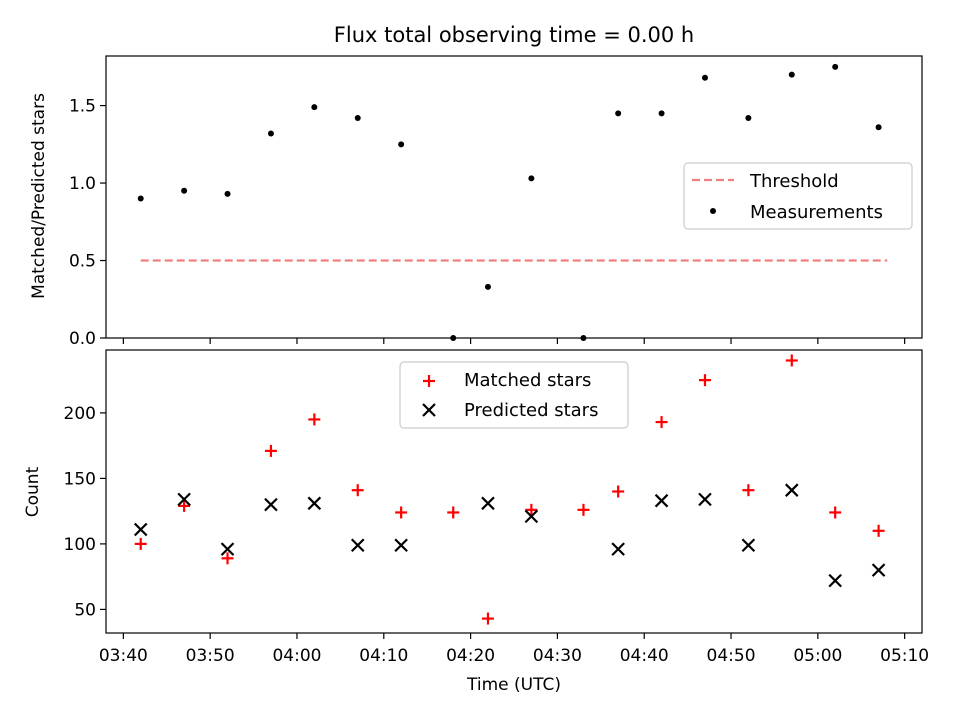 The image size is (960, 724). Describe the element at coordinates (210, 656) in the screenshot. I see `x-tick-label: 03:50` at that location.